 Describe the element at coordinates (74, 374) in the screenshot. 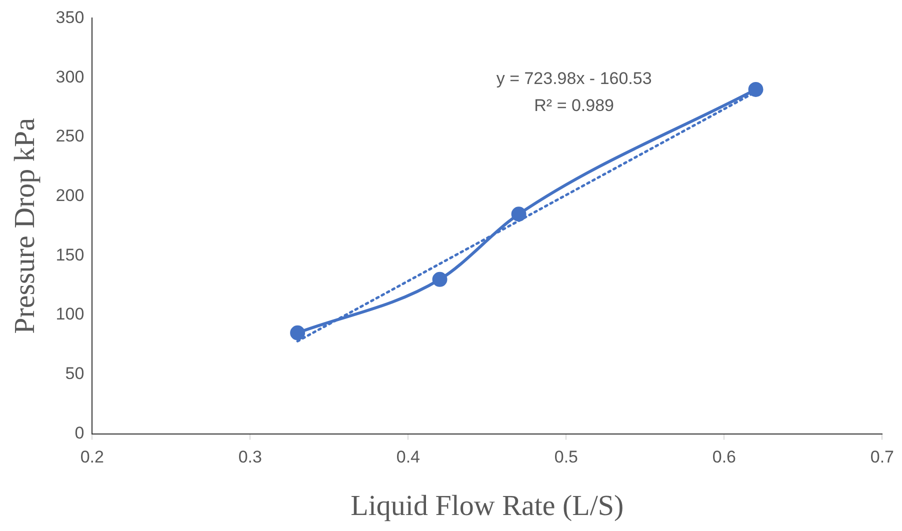

I see `y-tick-label: 50` at that location.